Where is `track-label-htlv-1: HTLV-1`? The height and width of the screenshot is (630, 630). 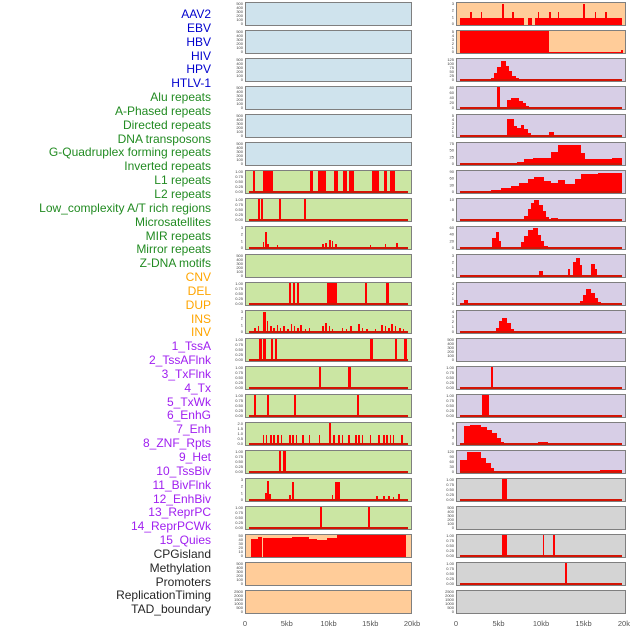
track-label-htlv-1: HTLV-1 is located at coordinates (191, 83).